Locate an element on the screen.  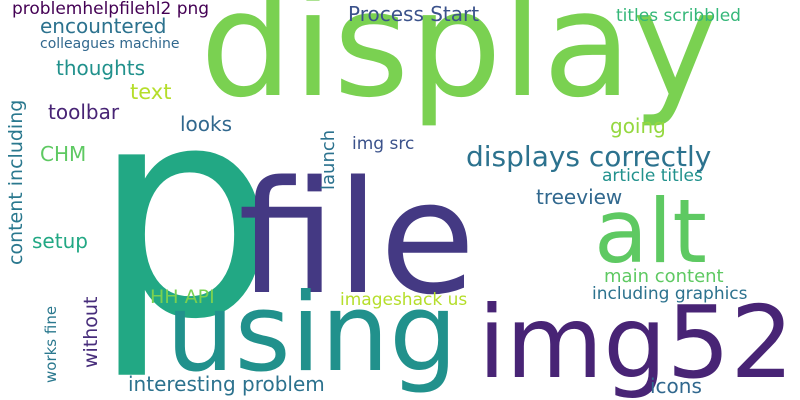
word-works-fine: works fine is located at coordinates (51, 344).